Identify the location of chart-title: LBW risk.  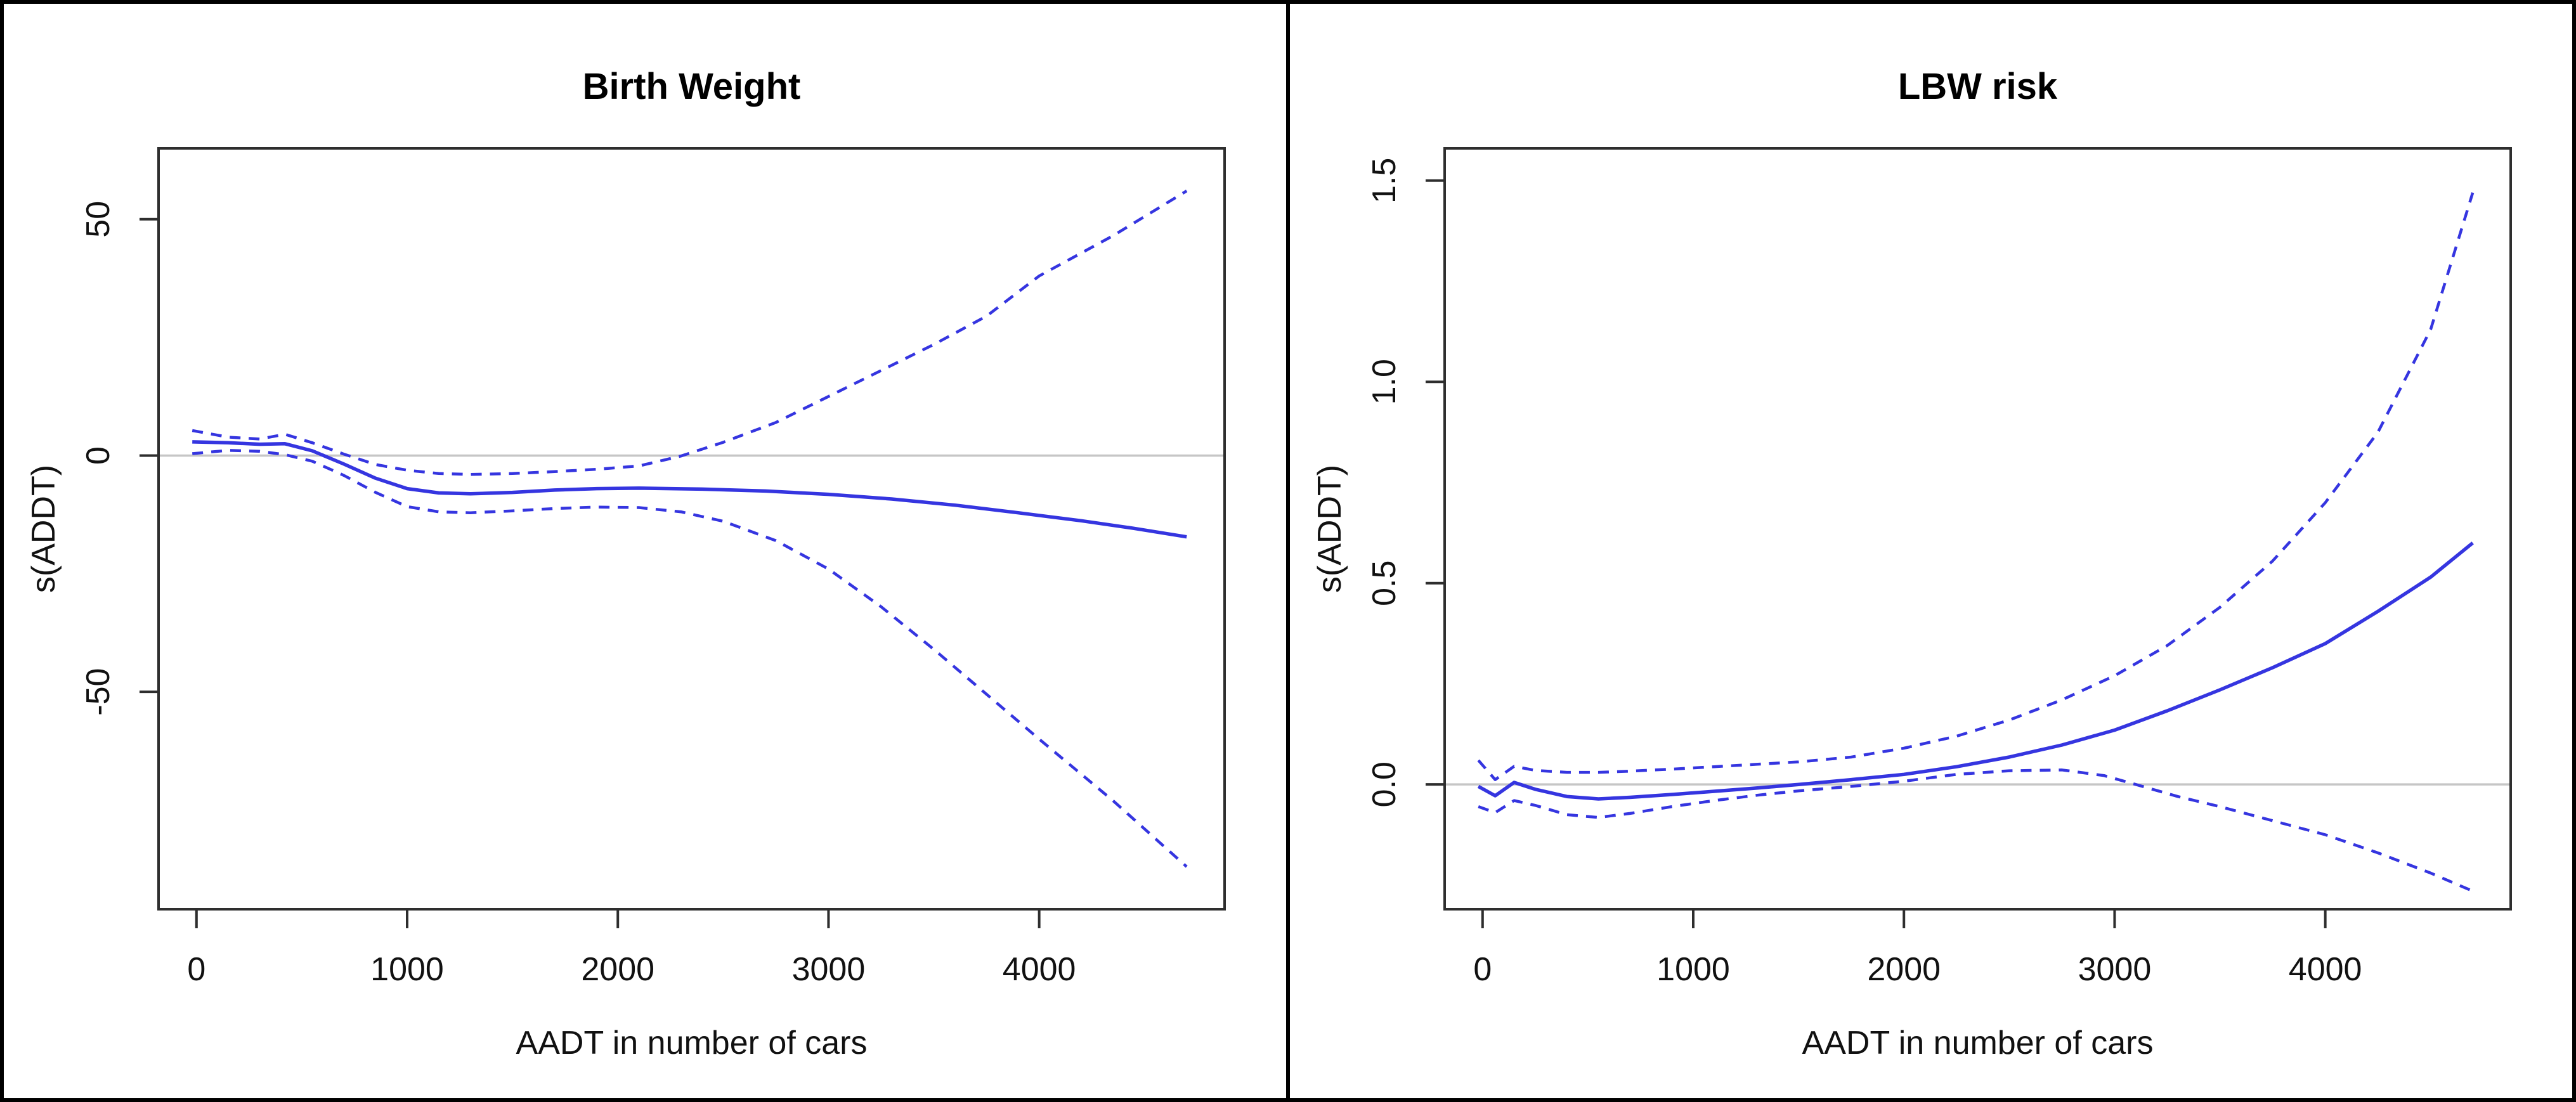
(1978, 86).